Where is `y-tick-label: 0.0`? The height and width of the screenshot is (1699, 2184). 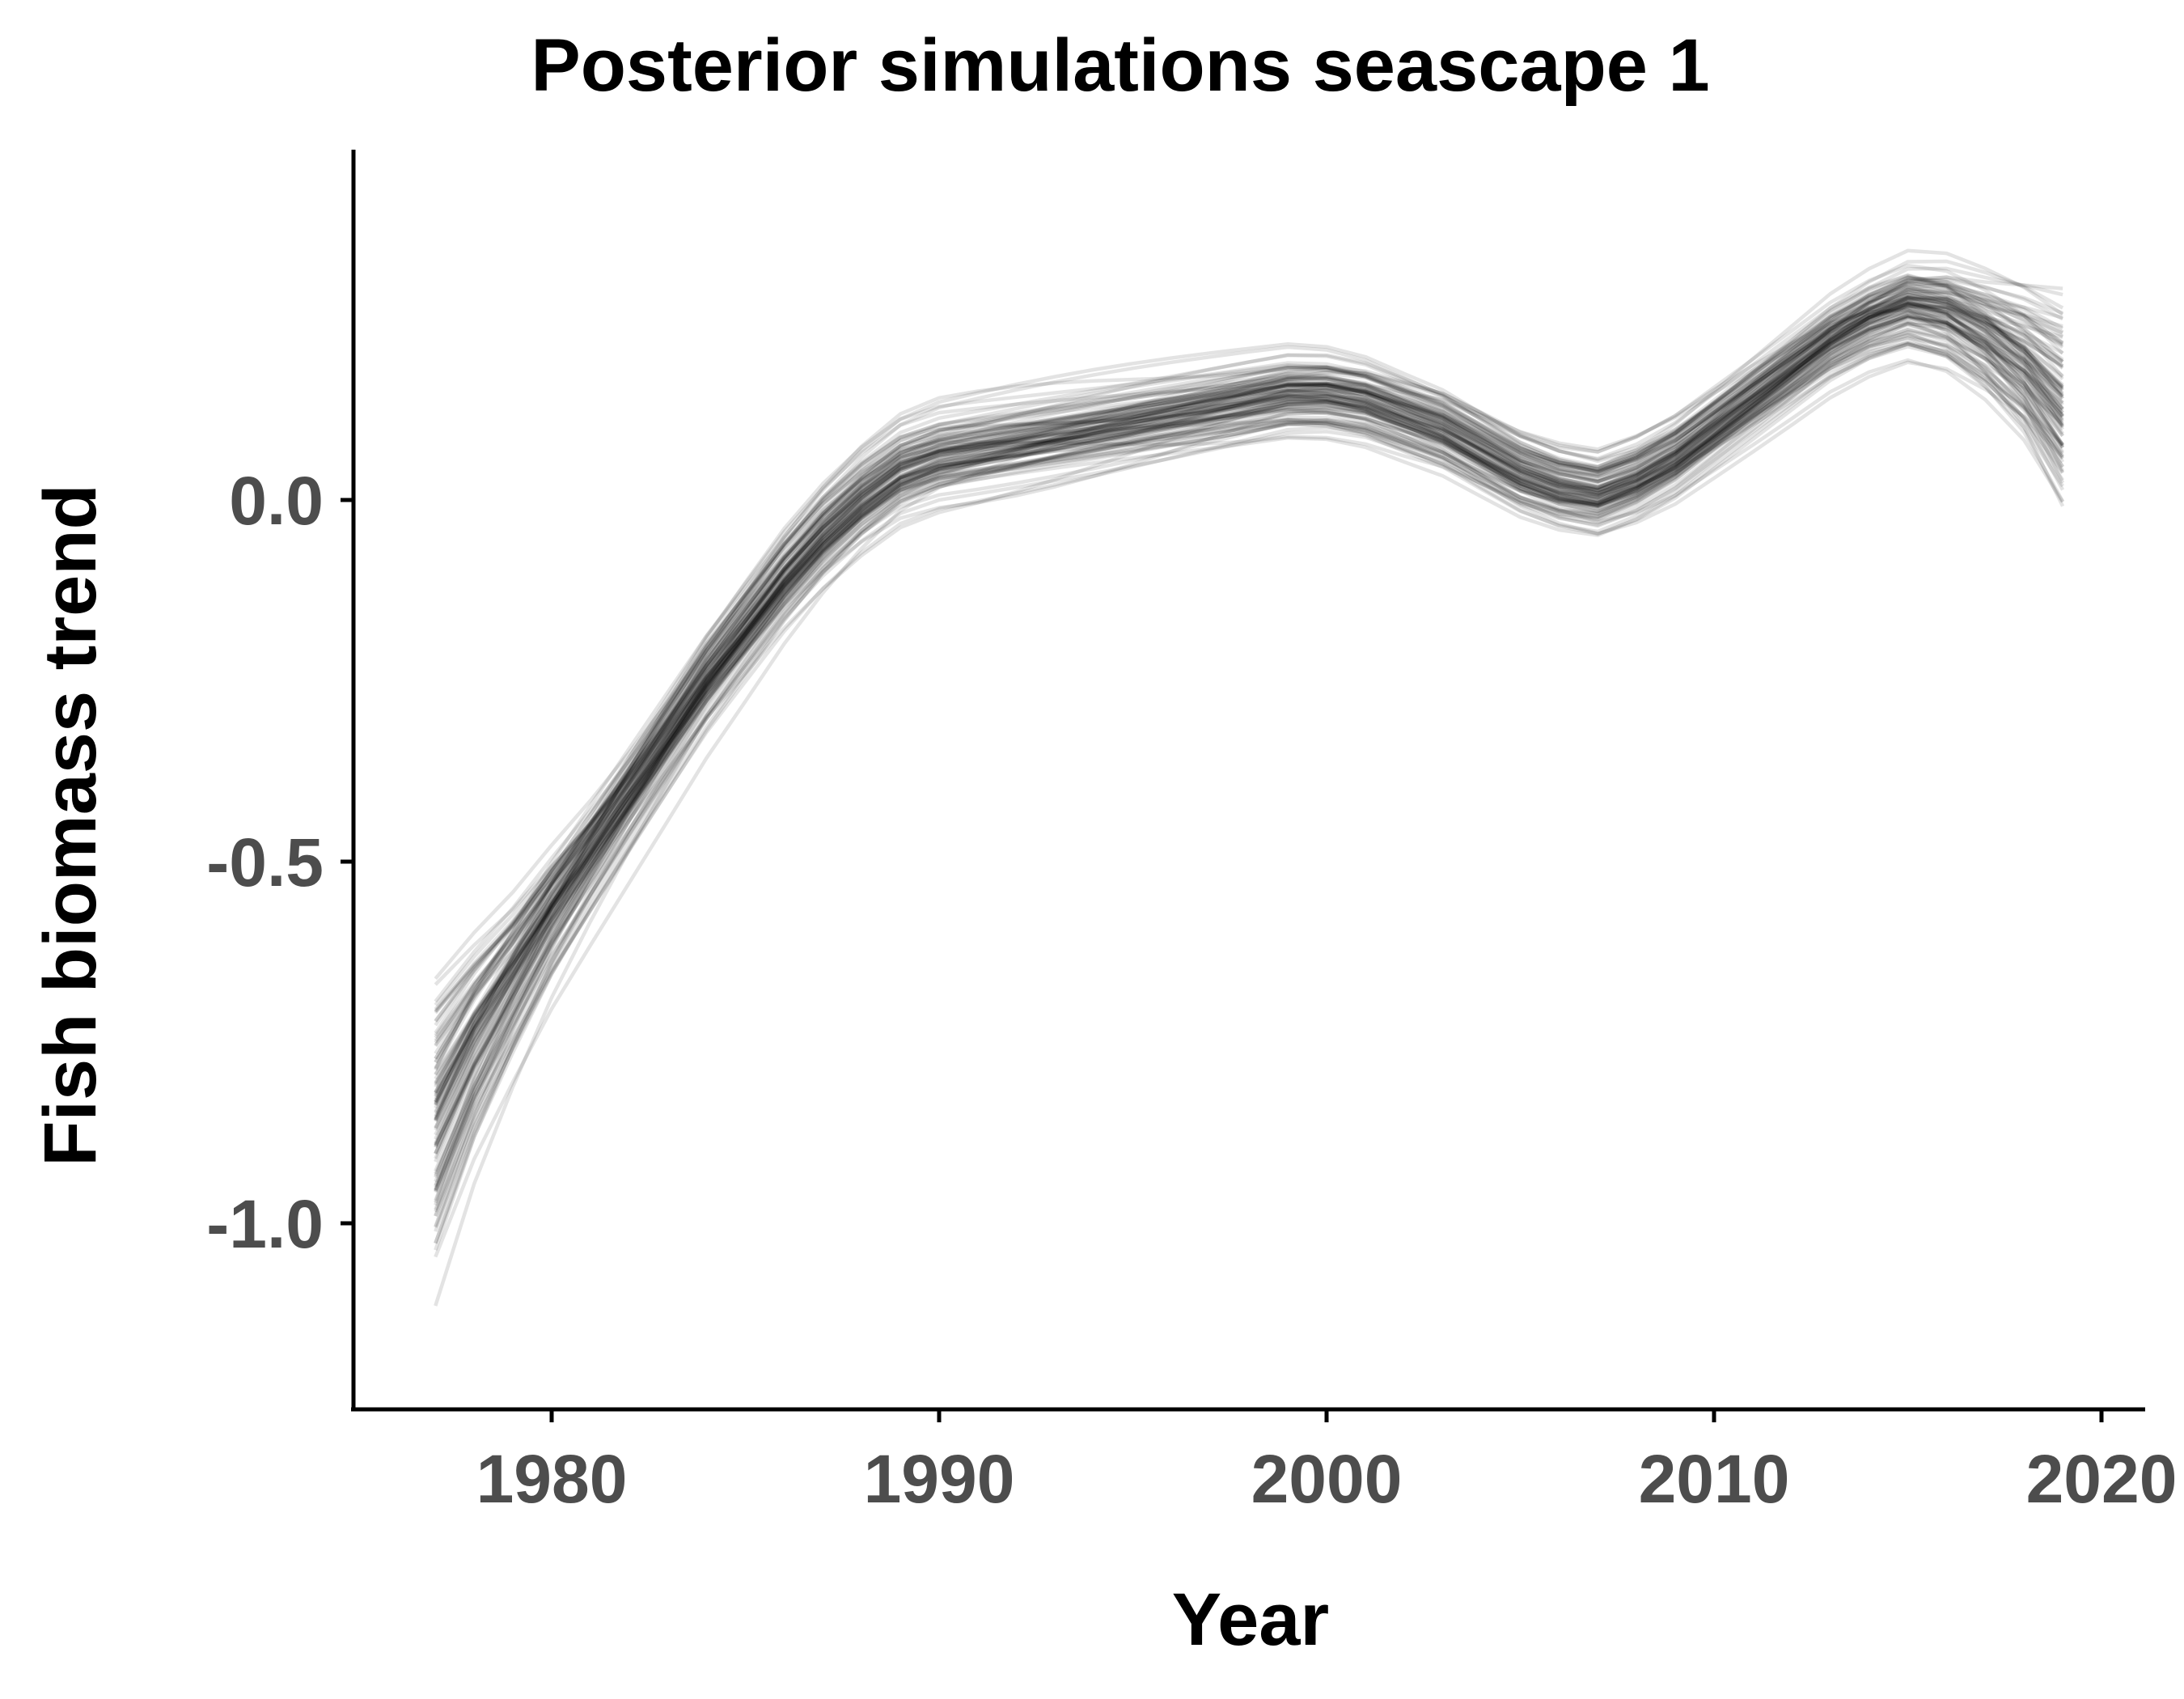 y-tick-label: 0.0 is located at coordinates (276, 501).